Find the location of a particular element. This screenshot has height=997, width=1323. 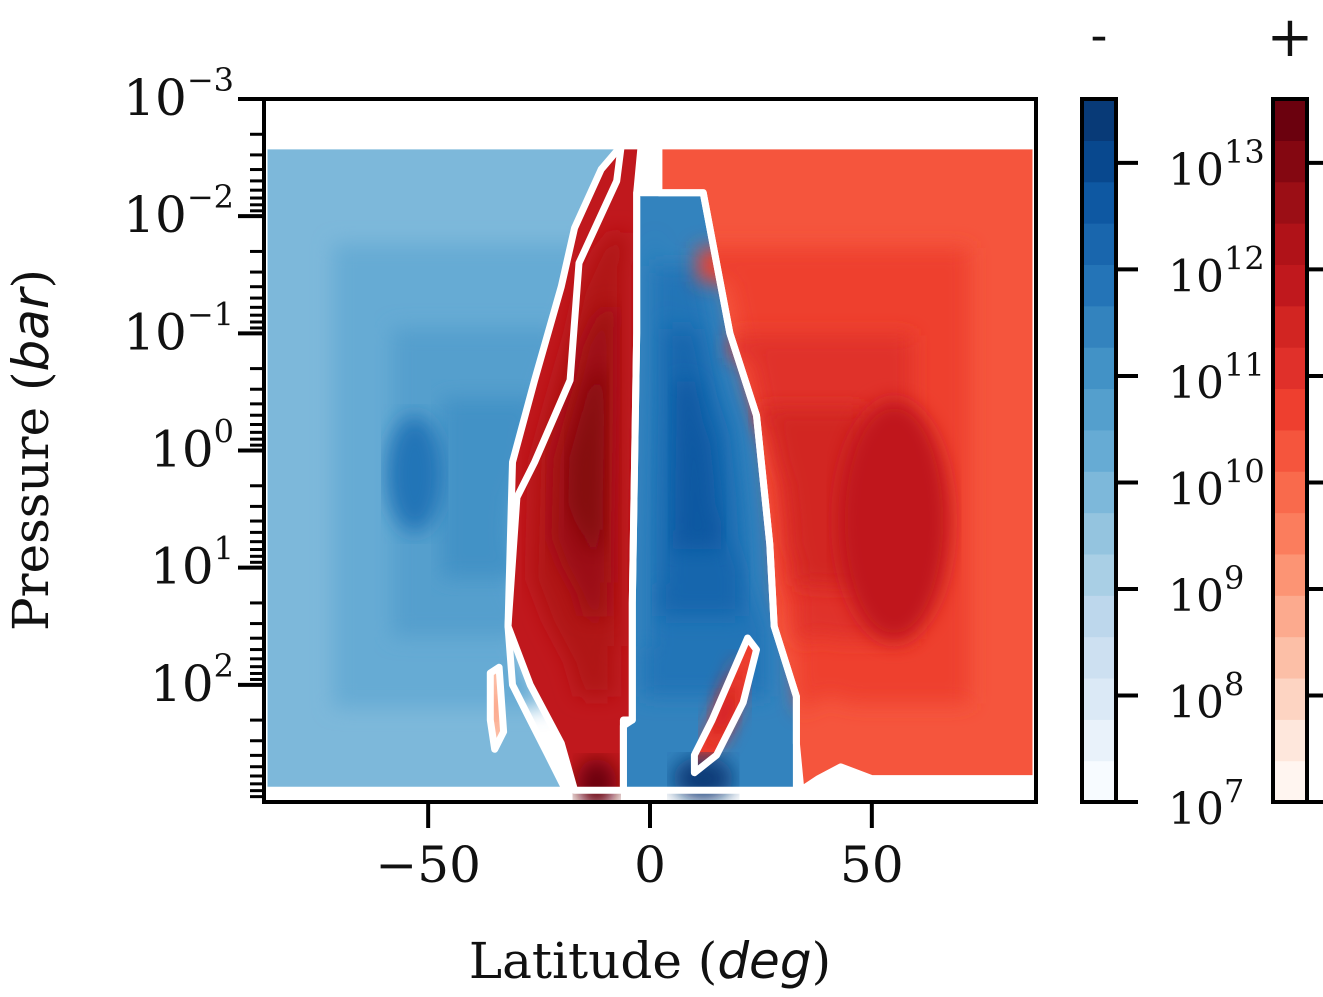

zero-contour-northern-filament is located at coordinates (725, 705).